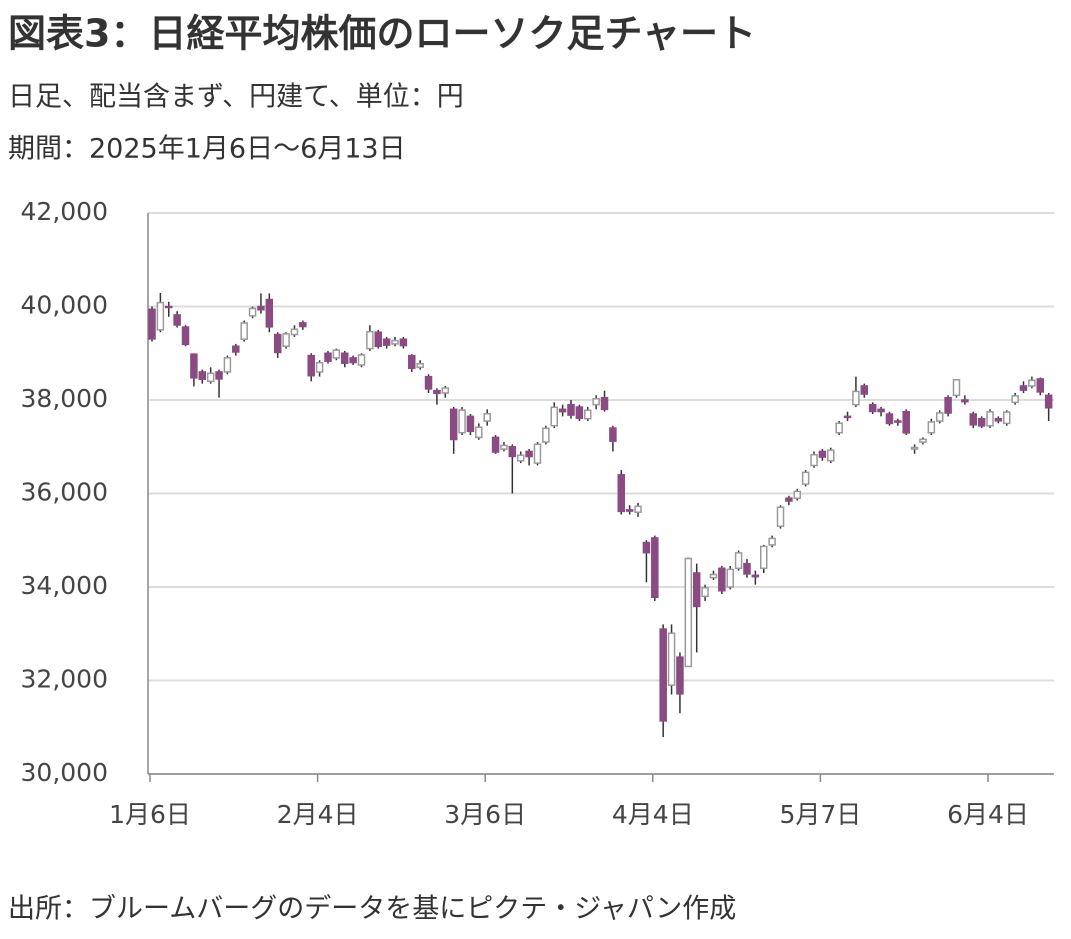  What do you see at coordinates (372, 909) in the screenshot?
I see `chart-source: 出所：ブルームバーグのデータを基にピクテ・ジャパン作成` at bounding box center [372, 909].